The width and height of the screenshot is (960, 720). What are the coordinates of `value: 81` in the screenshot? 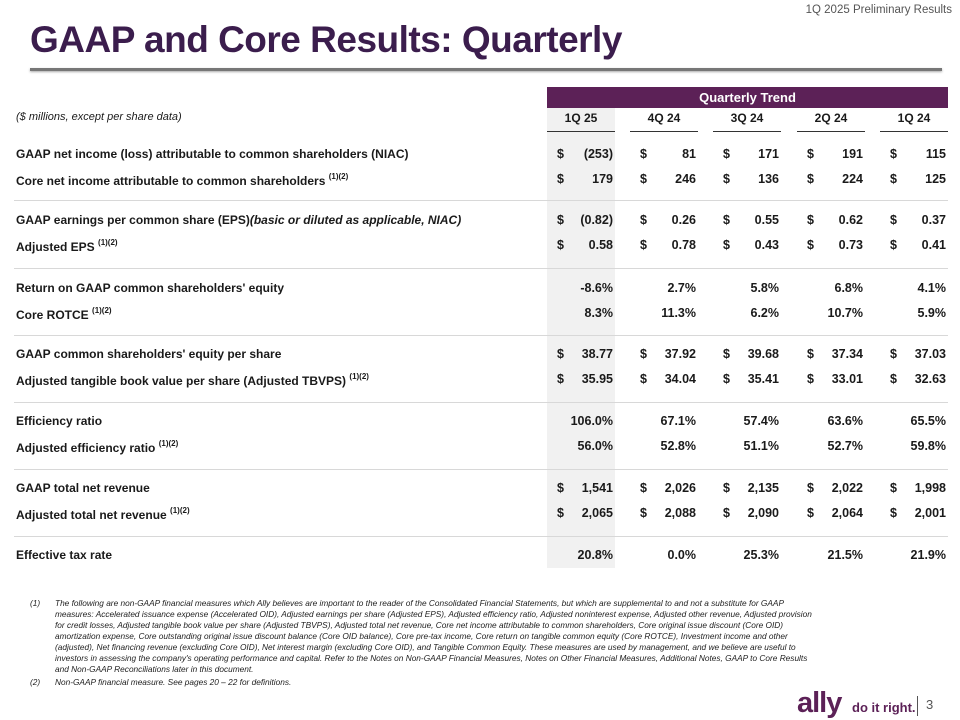 It's located at (689, 154).